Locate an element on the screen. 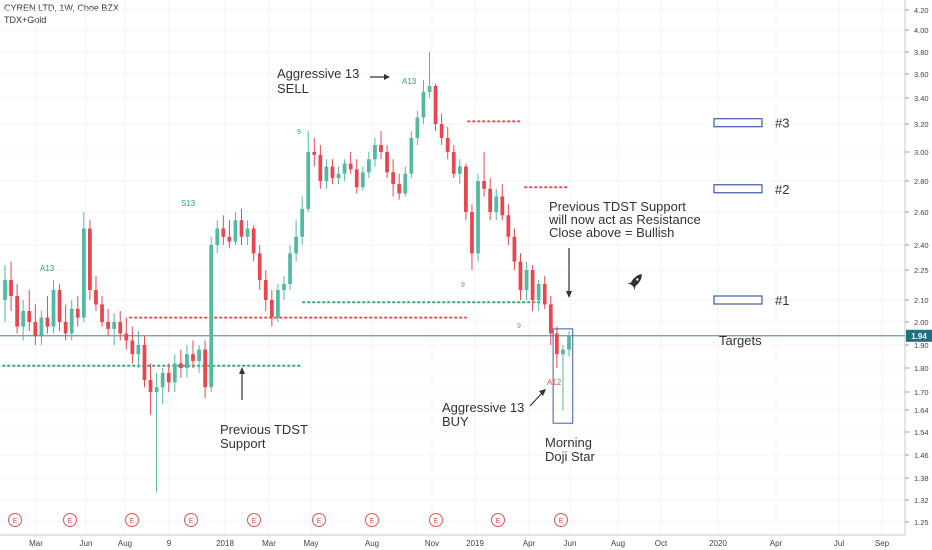 This screenshot has height=550, width=932. x-tick-label: Jul is located at coordinates (839, 543).